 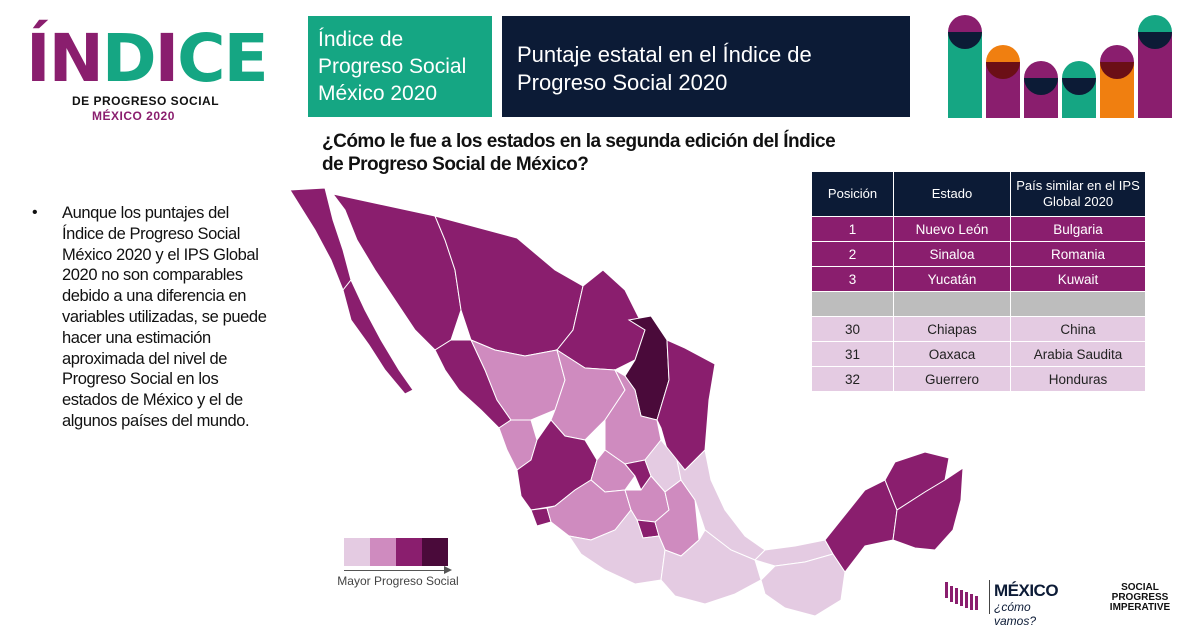 What do you see at coordinates (852, 254) in the screenshot?
I see `cell-position: 2` at bounding box center [852, 254].